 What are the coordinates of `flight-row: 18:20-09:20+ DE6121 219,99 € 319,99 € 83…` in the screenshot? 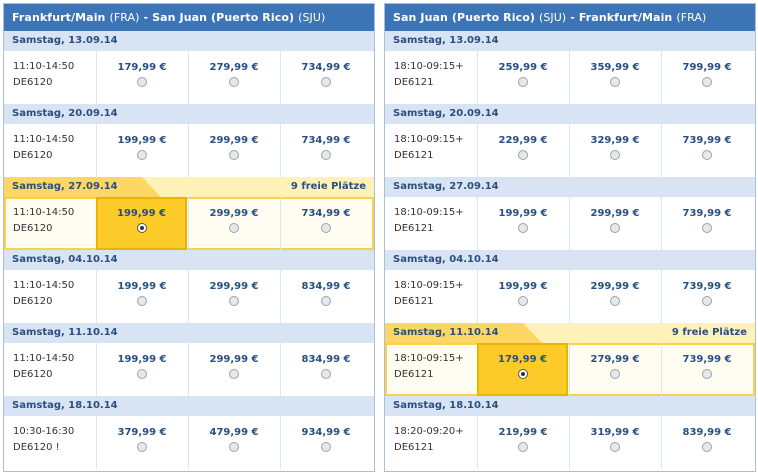 It's located at (570, 442).